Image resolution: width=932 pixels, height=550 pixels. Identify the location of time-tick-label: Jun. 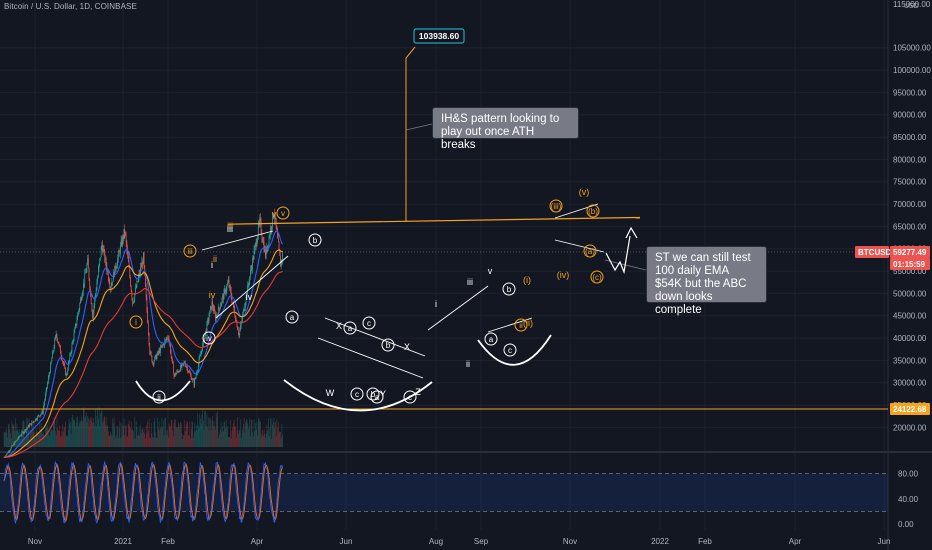
(884, 541).